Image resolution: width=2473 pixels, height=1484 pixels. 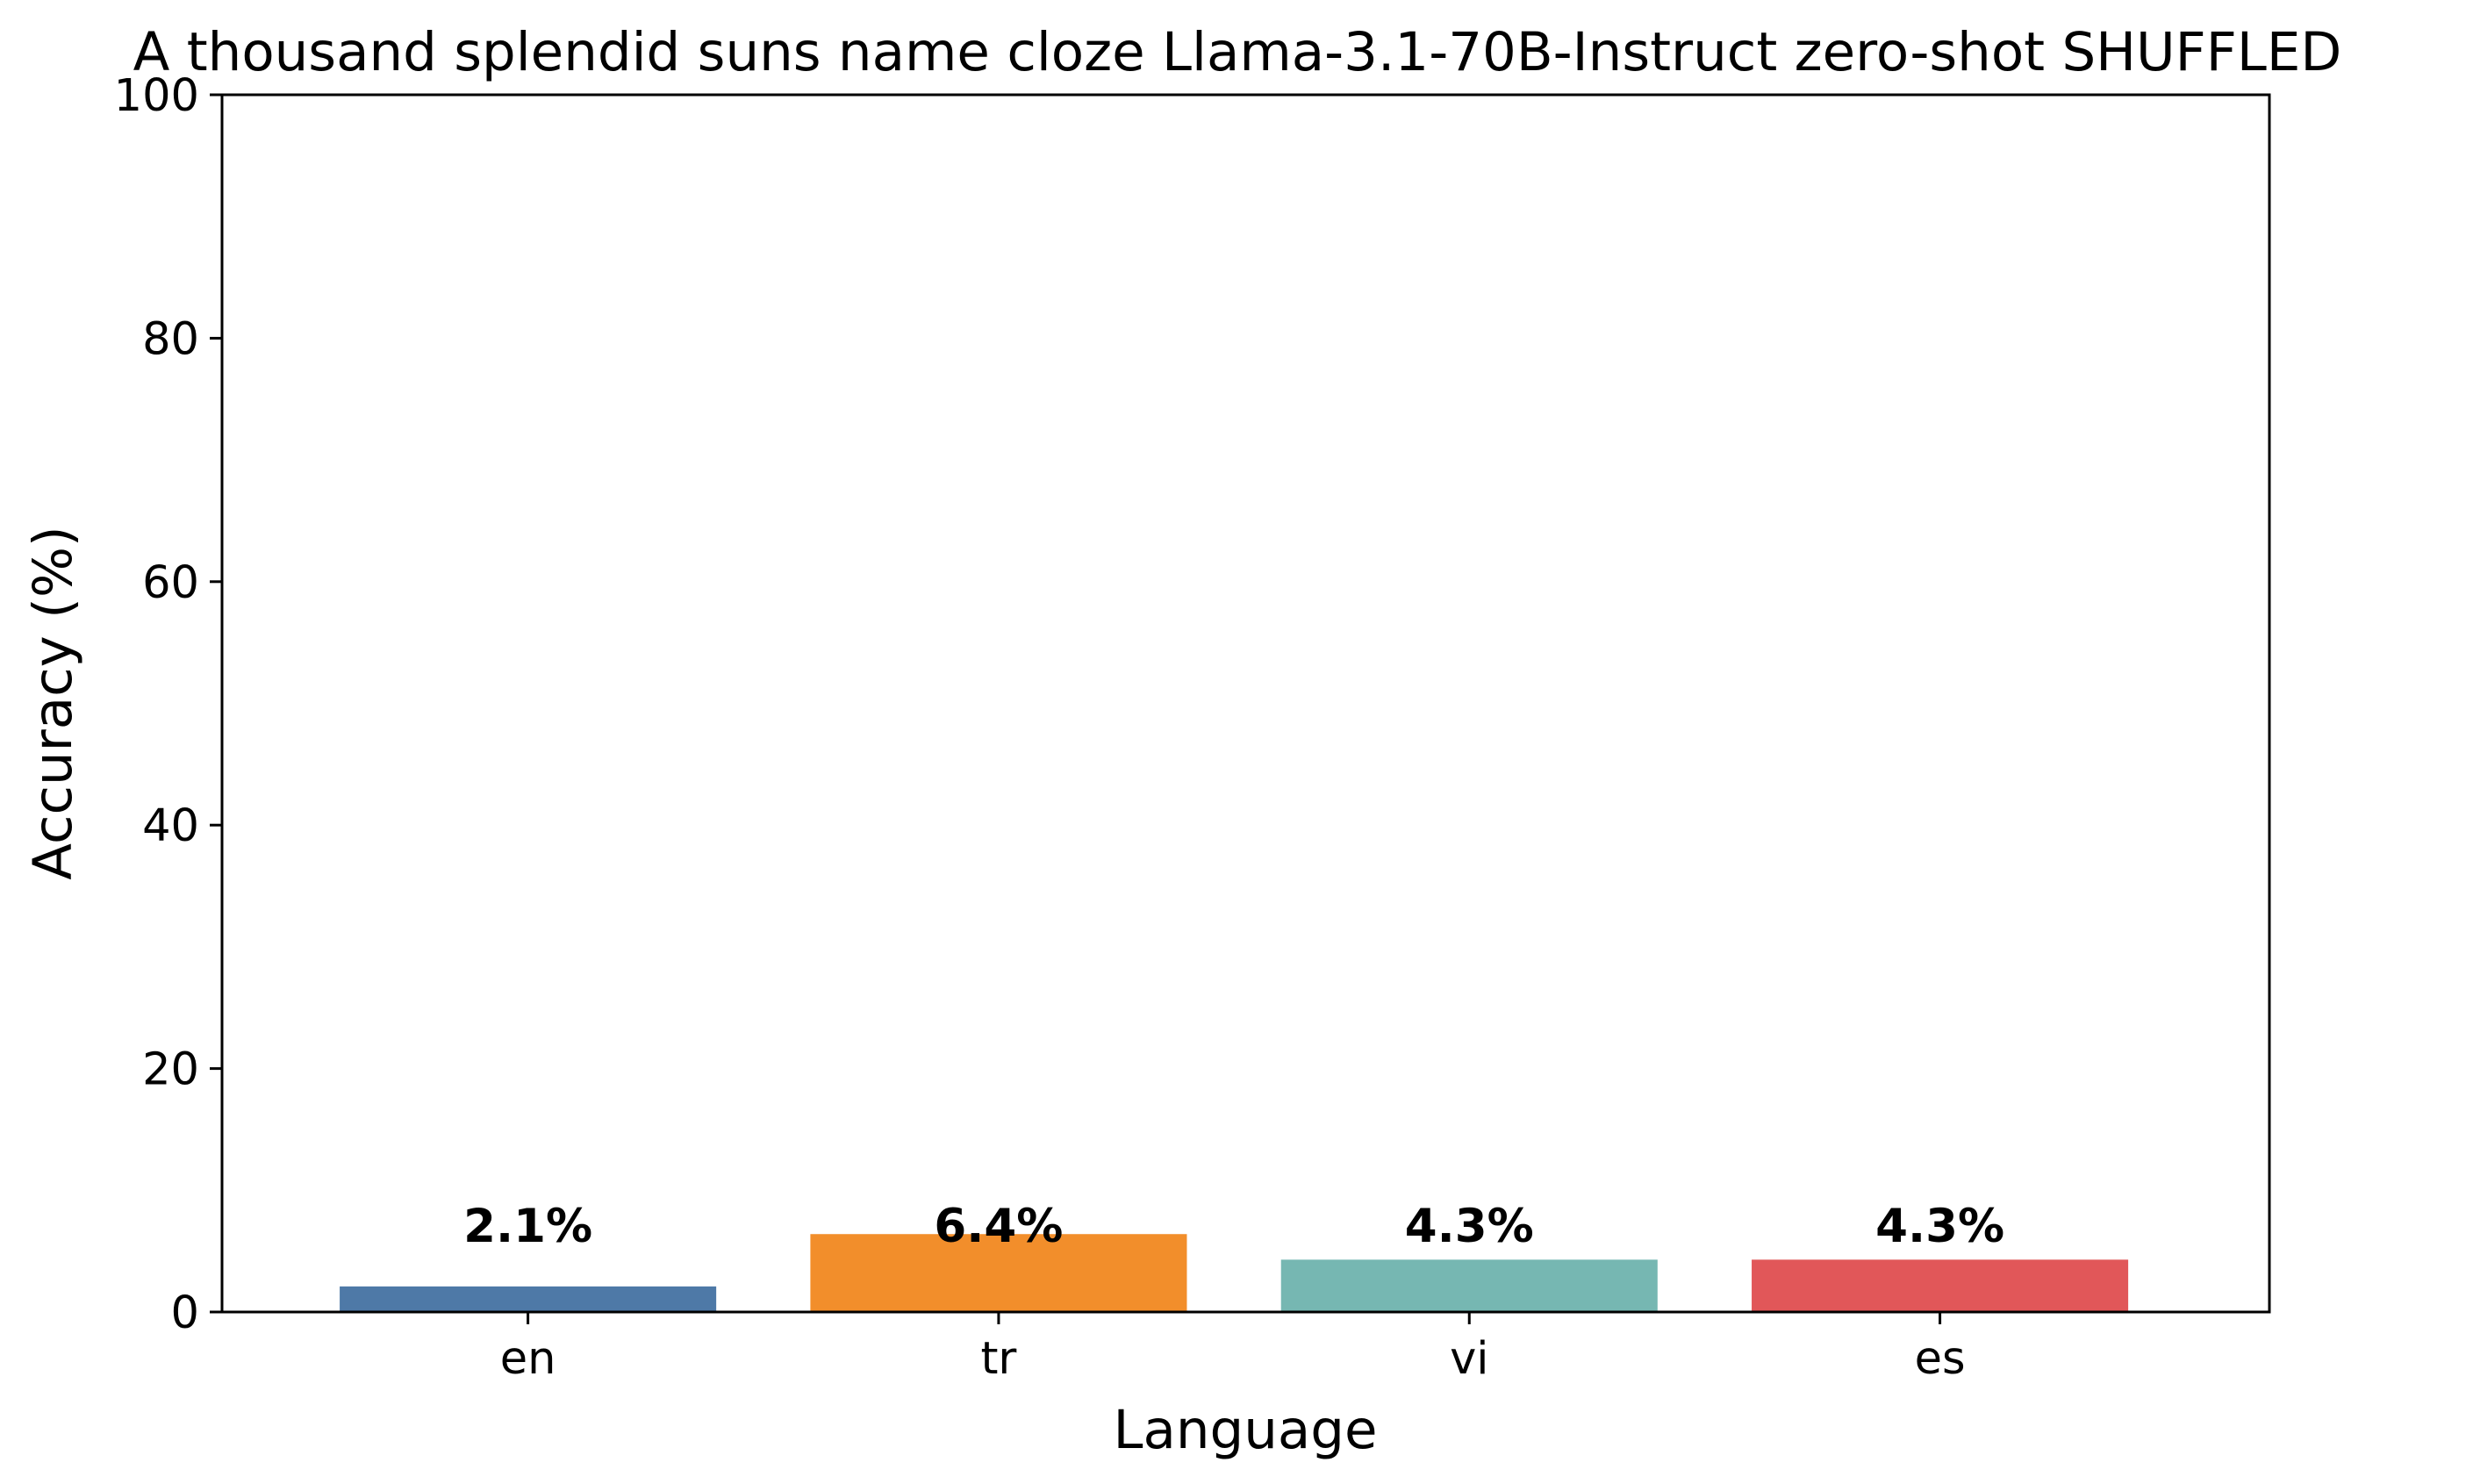 I want to click on y-tick-label: 60, so click(x=171, y=583).